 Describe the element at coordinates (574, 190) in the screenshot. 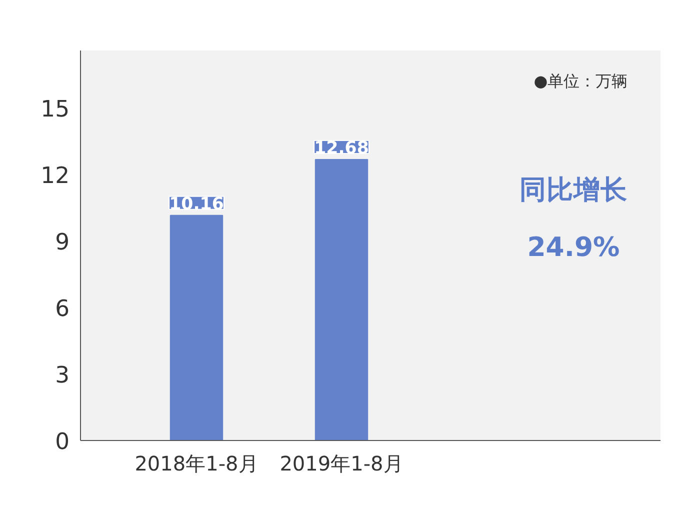

I see `text: 同比增长` at that location.